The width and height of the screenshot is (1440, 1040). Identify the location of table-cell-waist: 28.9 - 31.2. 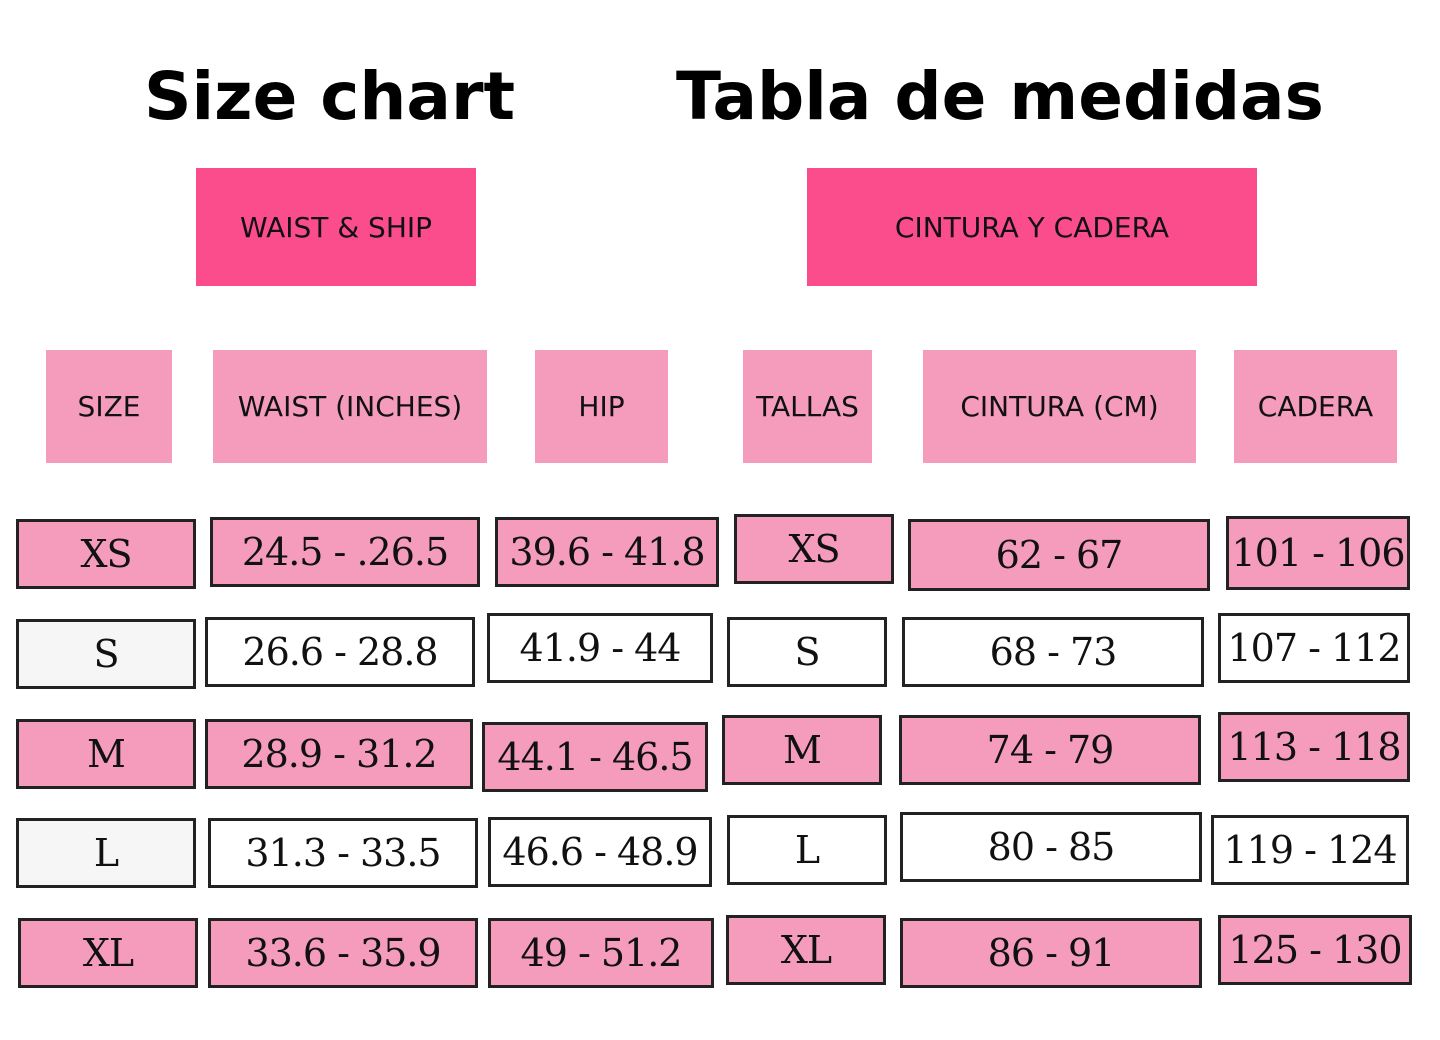
(339, 754).